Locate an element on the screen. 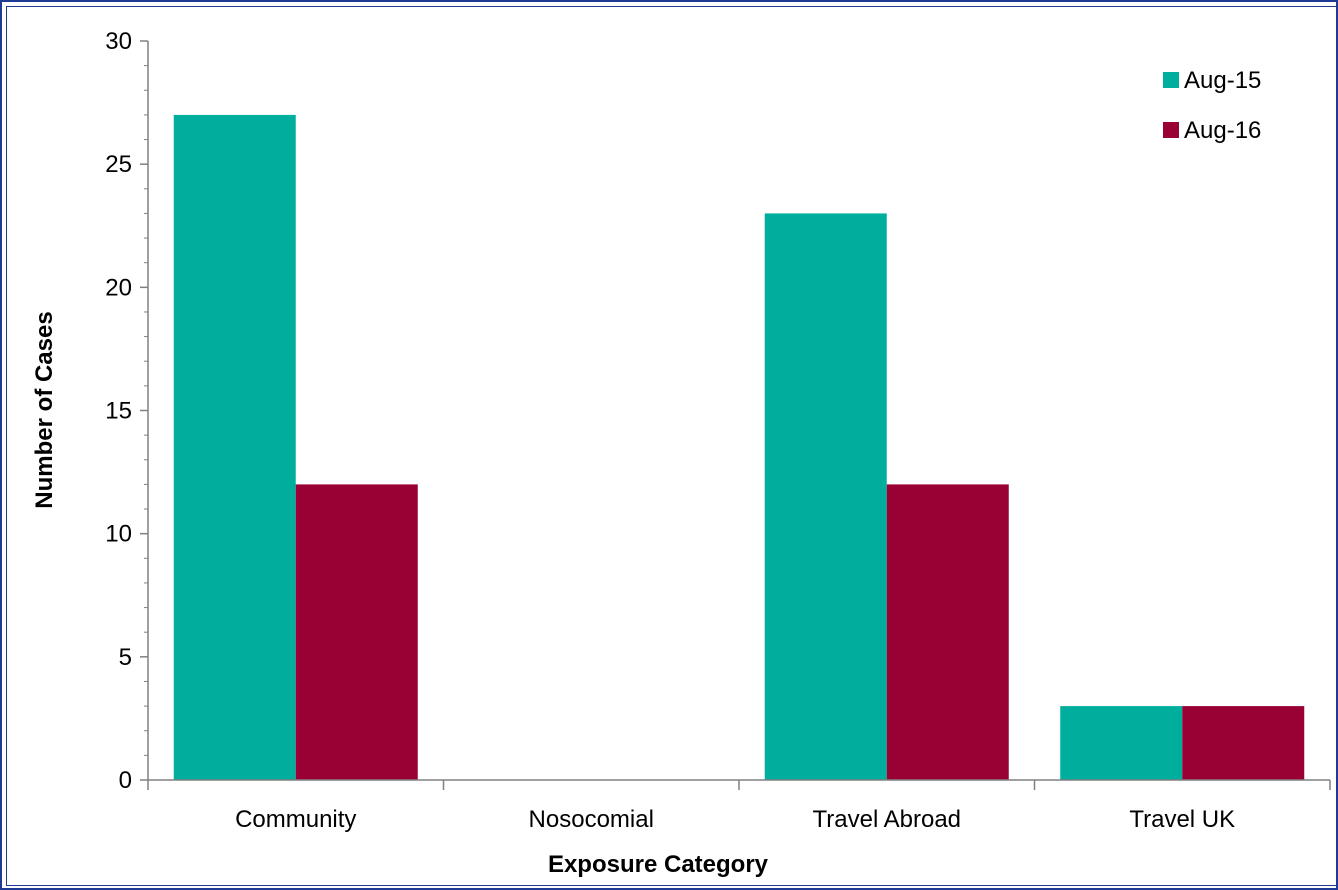  bar-aug-16-community is located at coordinates (356, 632).